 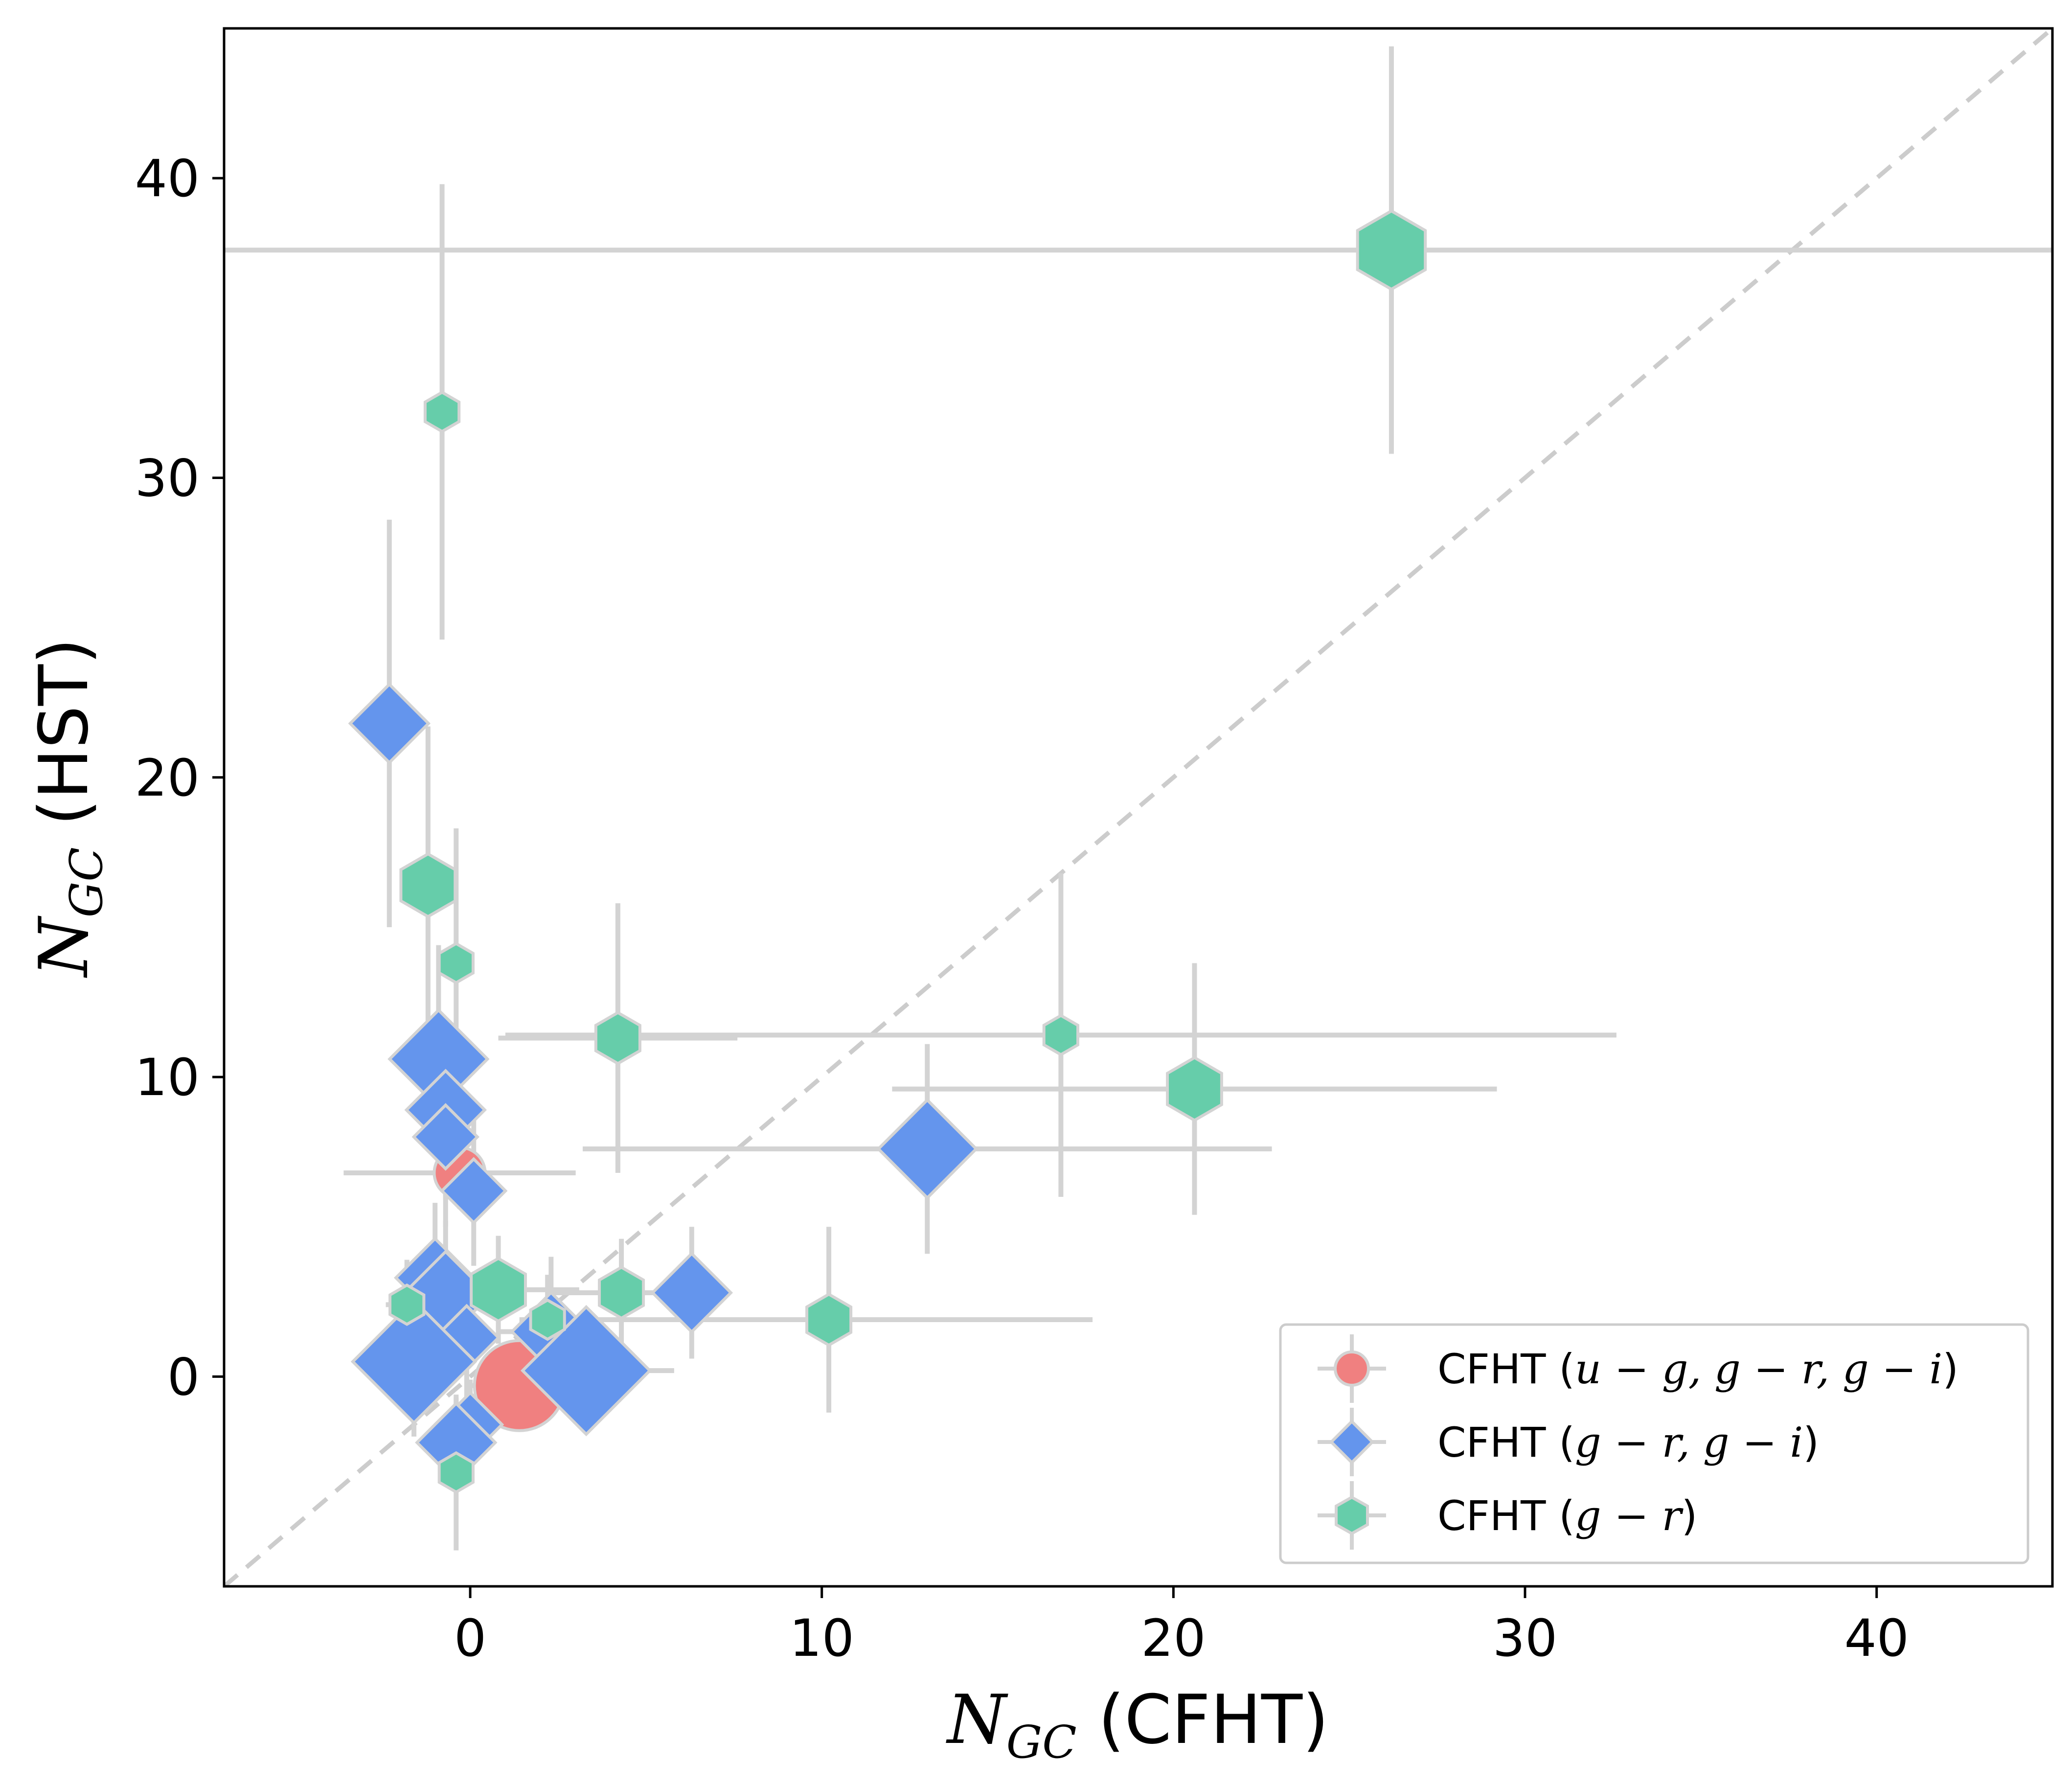 I want to click on x-tick-label: 20, so click(x=1173, y=1638).